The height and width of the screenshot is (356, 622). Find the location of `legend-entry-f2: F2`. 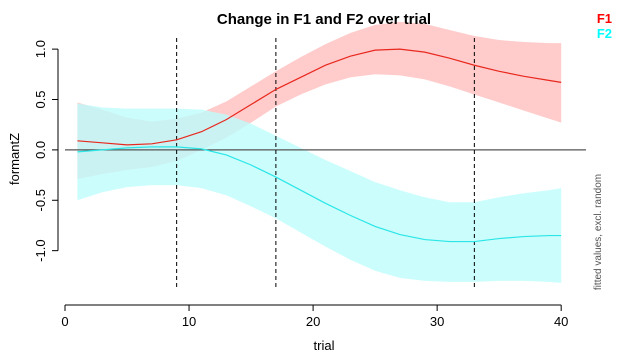

legend-entry-f2: F2 is located at coordinates (604, 33).